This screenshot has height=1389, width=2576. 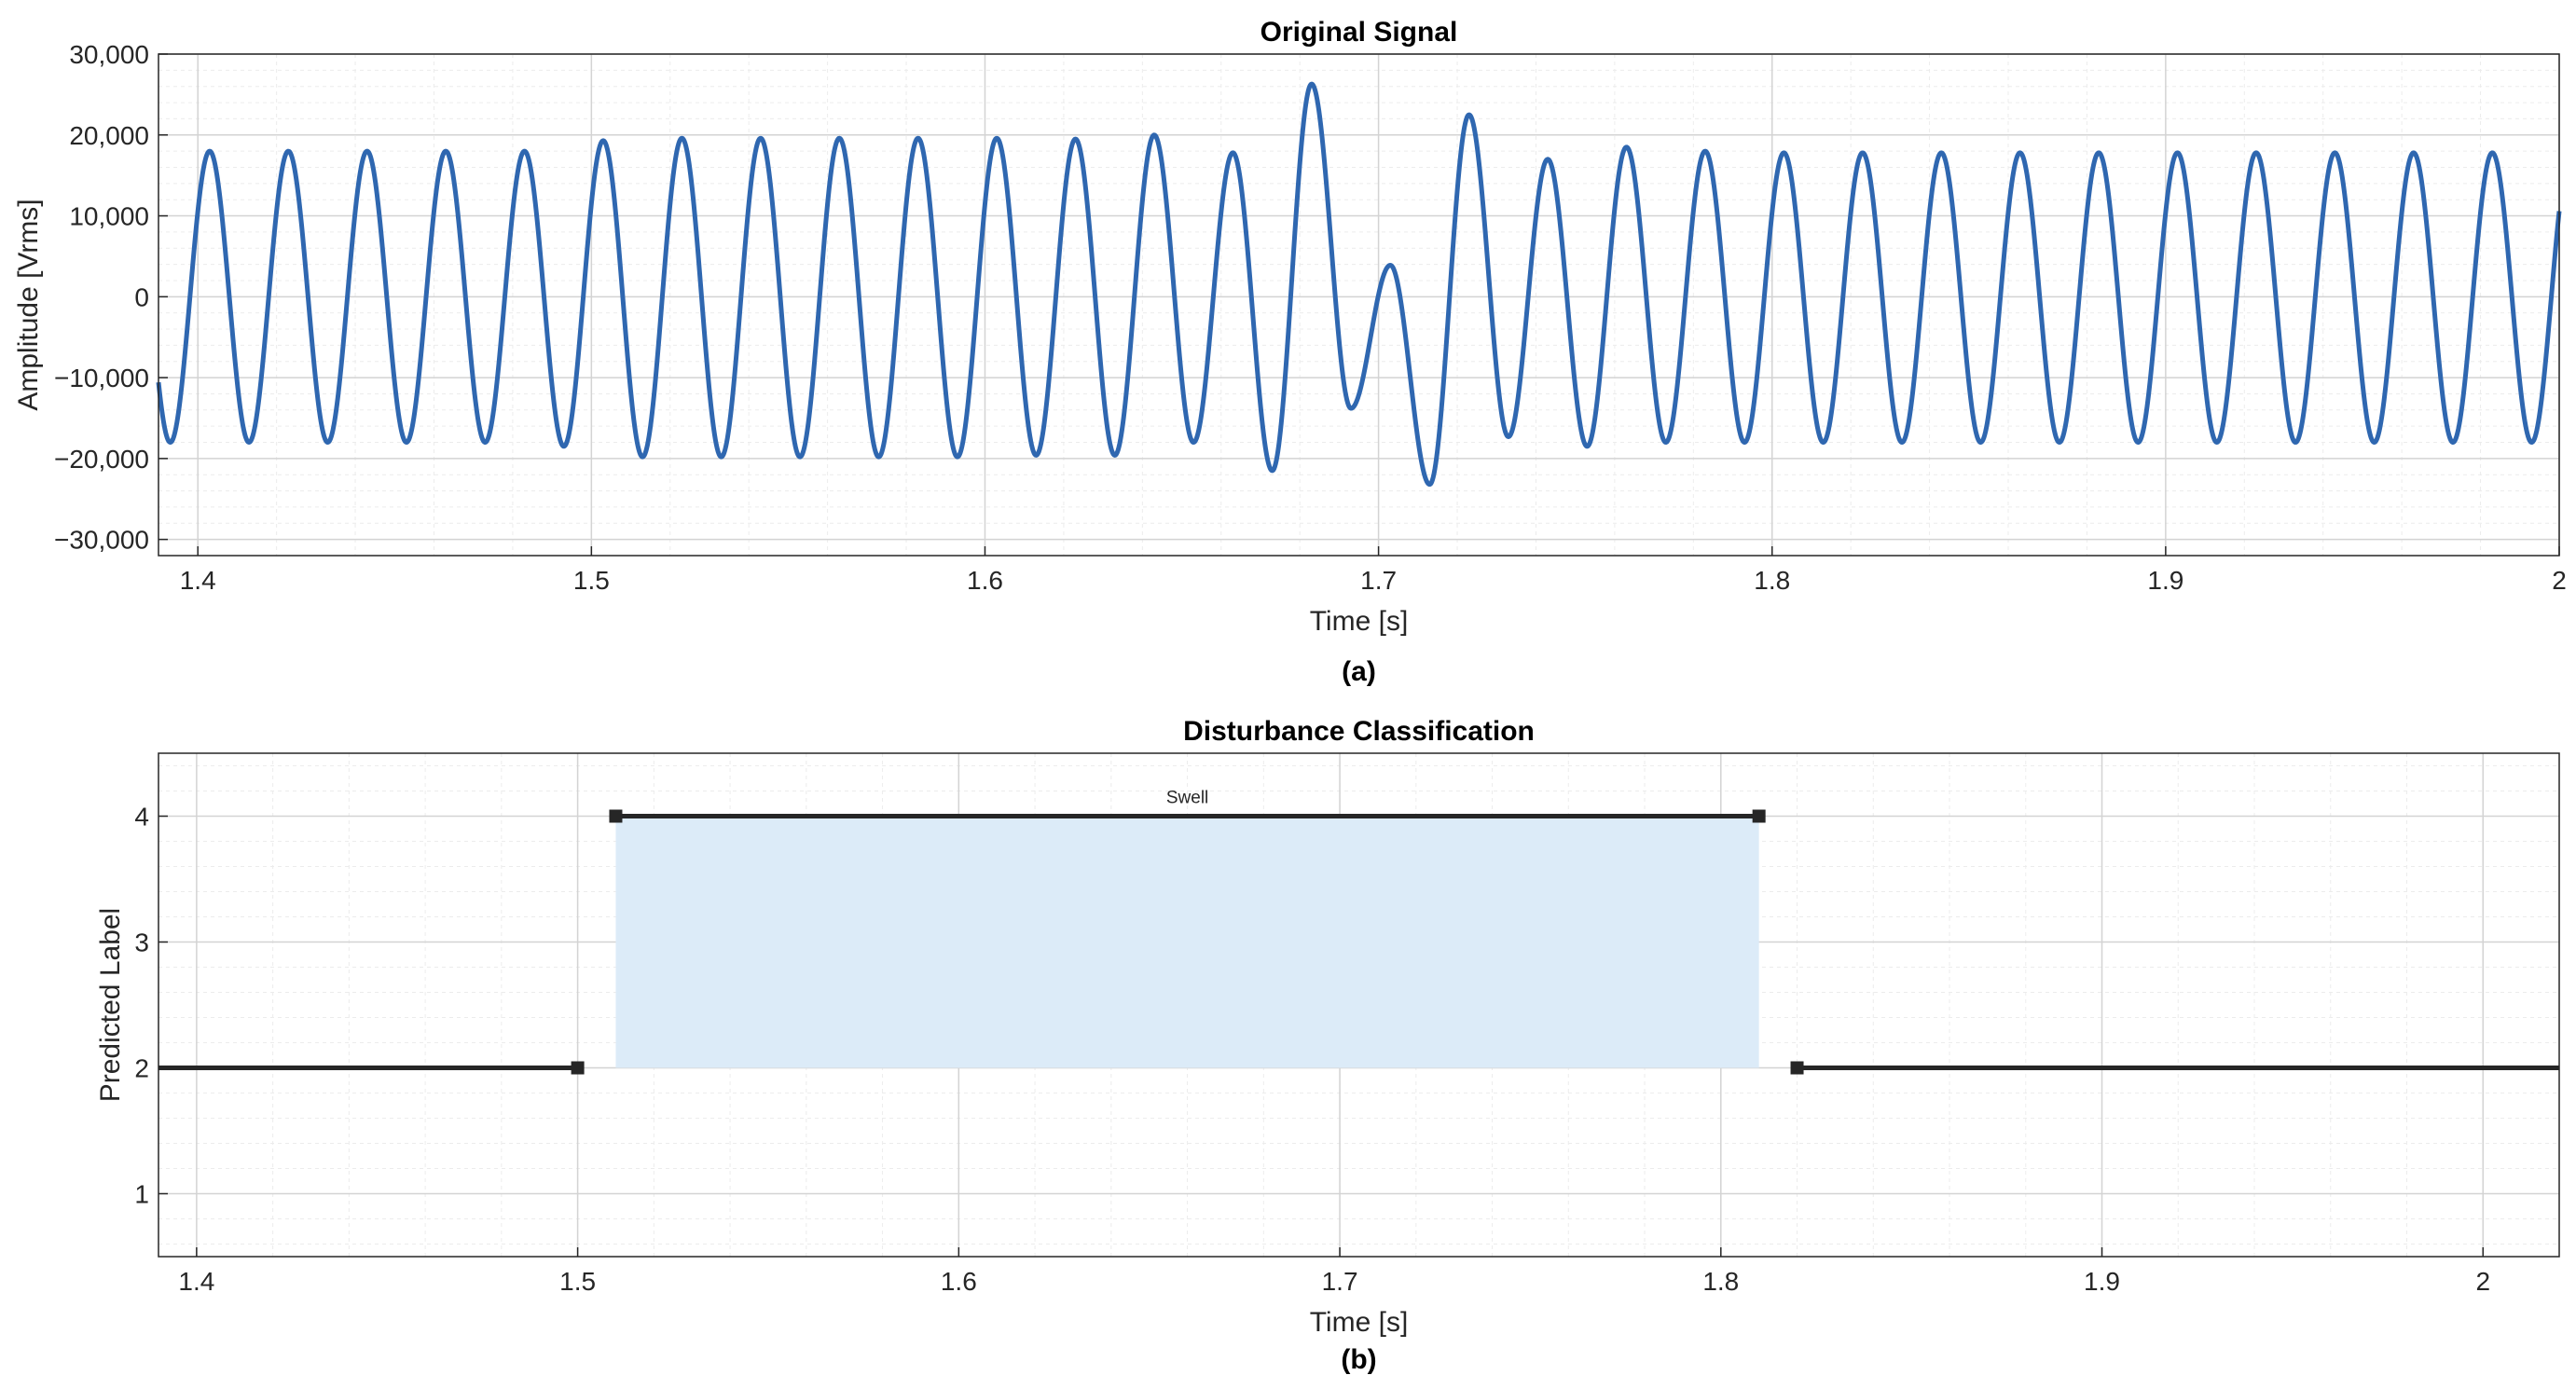 What do you see at coordinates (101, 378) in the screenshot?
I see `y-tick-label: −10,000` at bounding box center [101, 378].